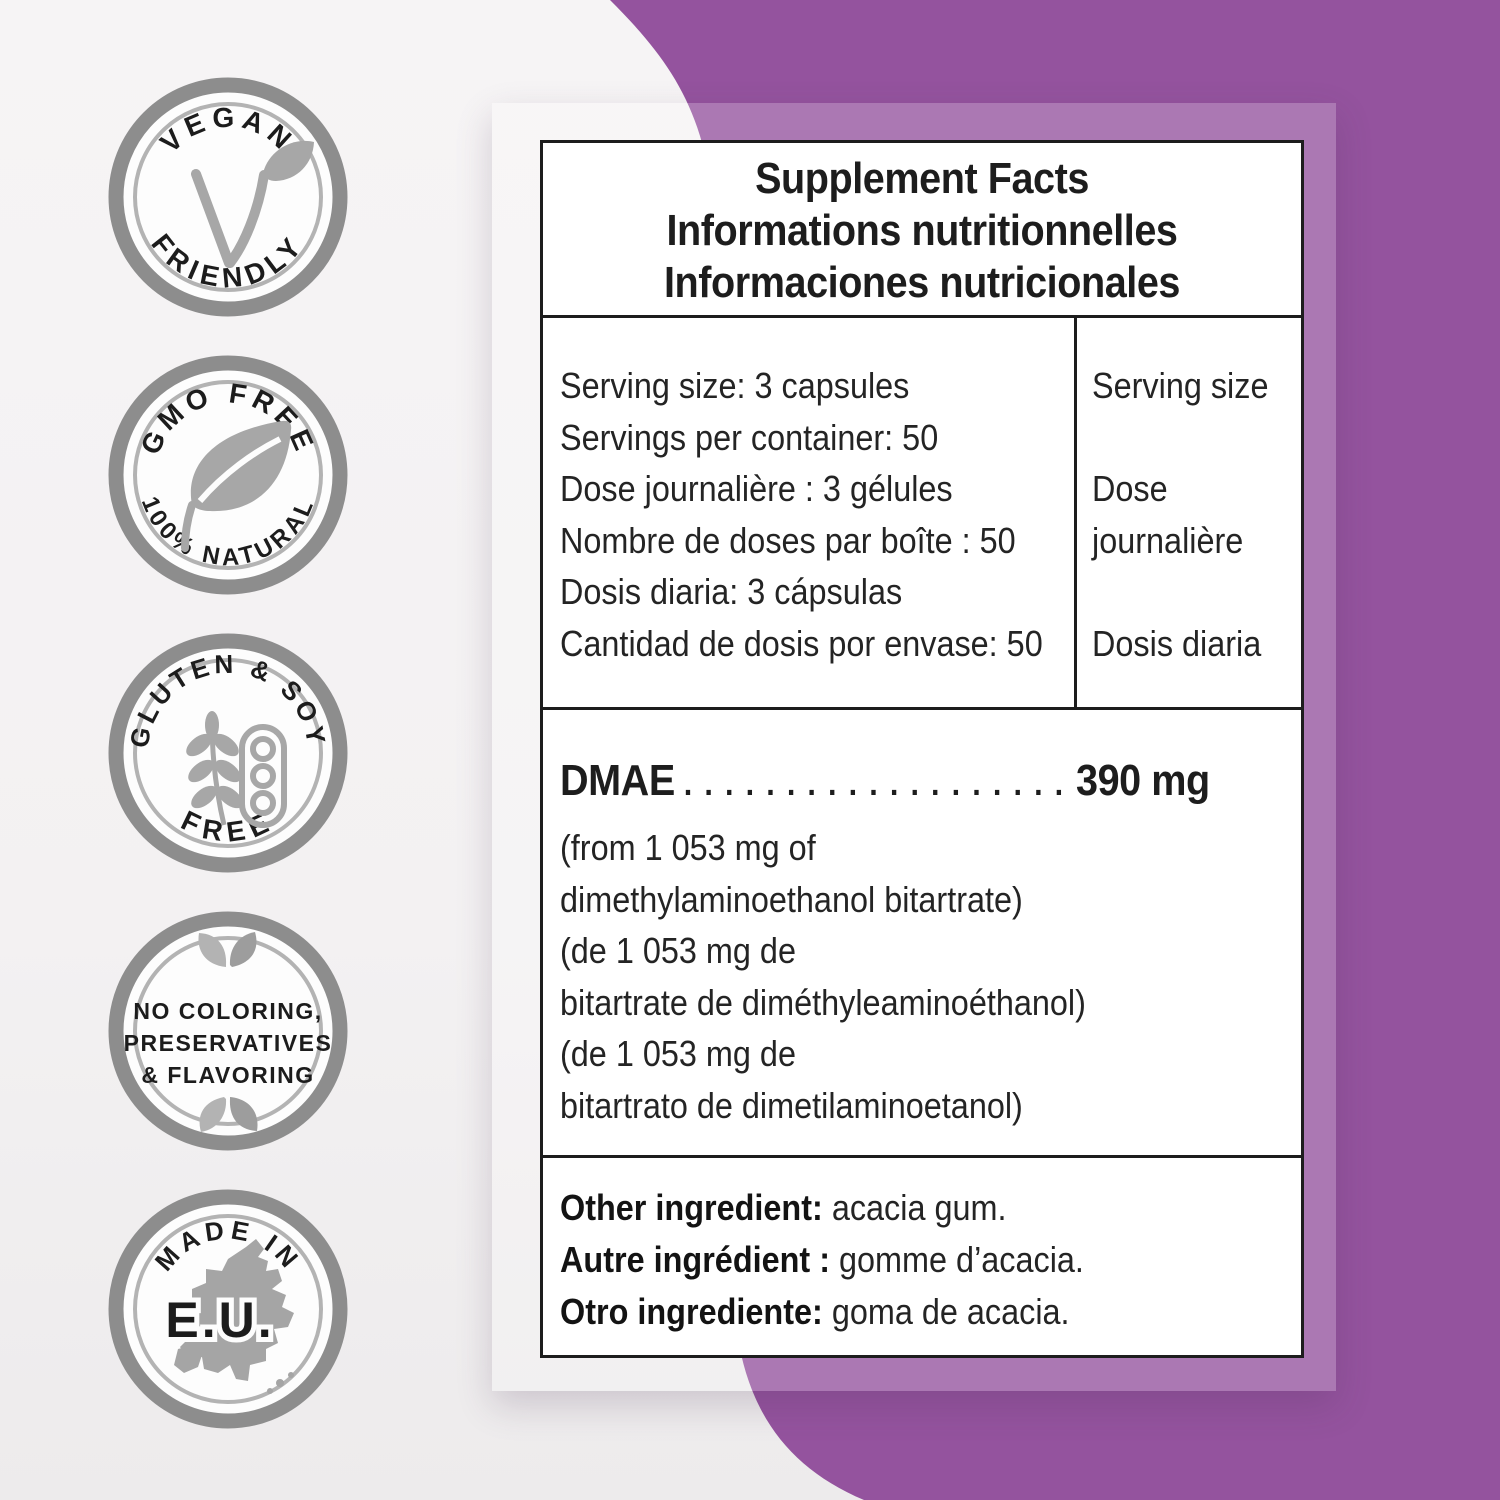 Image resolution: width=1500 pixels, height=1500 pixels. I want to click on other-ingredient-label-es: Otro ingrediente:, so click(691, 1311).